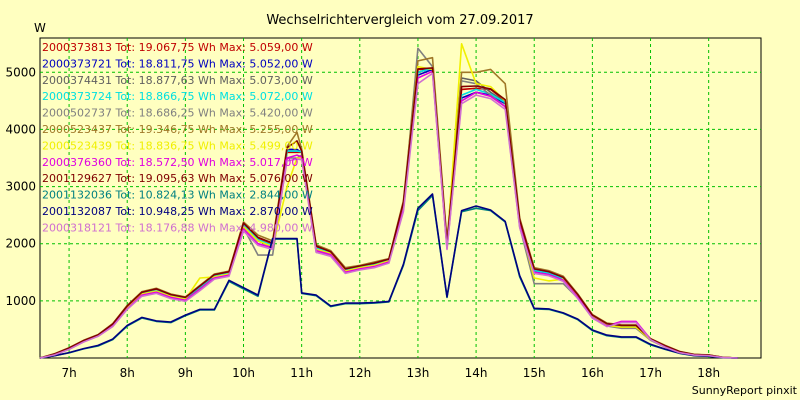 The width and height of the screenshot is (800, 400). Describe the element at coordinates (359, 373) in the screenshot. I see `x-tick-label: 12h` at that location.